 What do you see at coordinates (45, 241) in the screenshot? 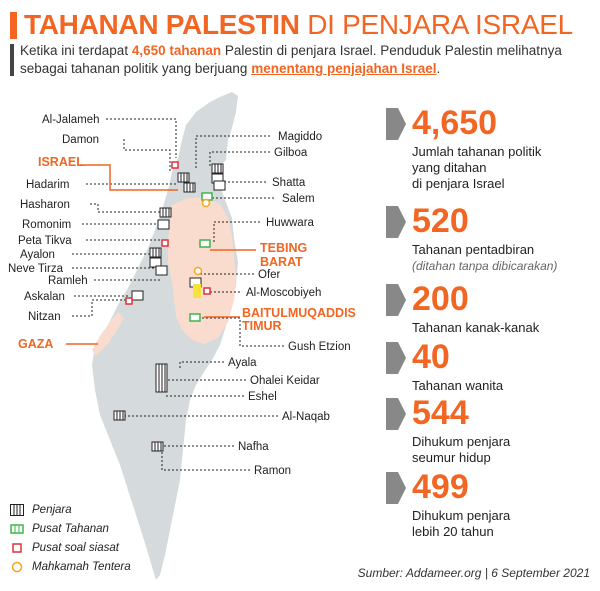
I see `label-peta-tikva: Peta Tikva` at bounding box center [45, 241].